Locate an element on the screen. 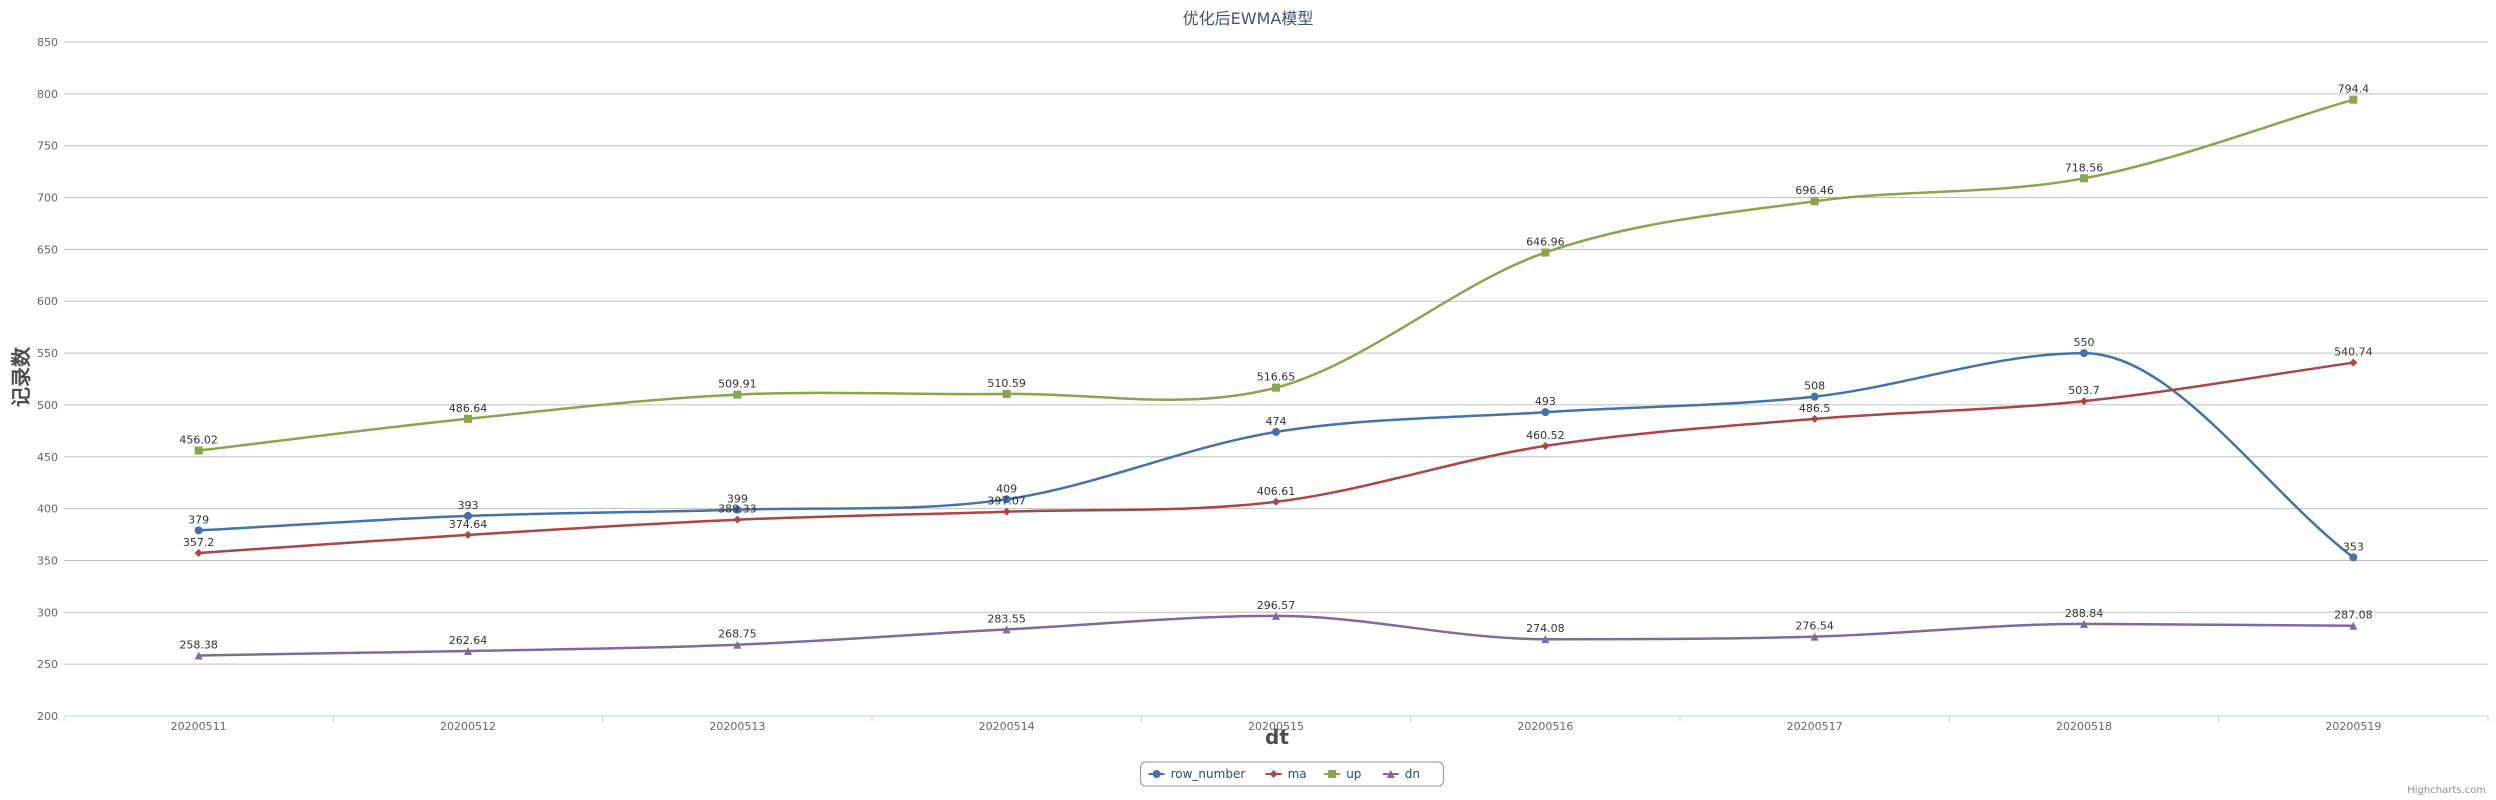  data-label-up: 510.59 is located at coordinates (1006, 383).